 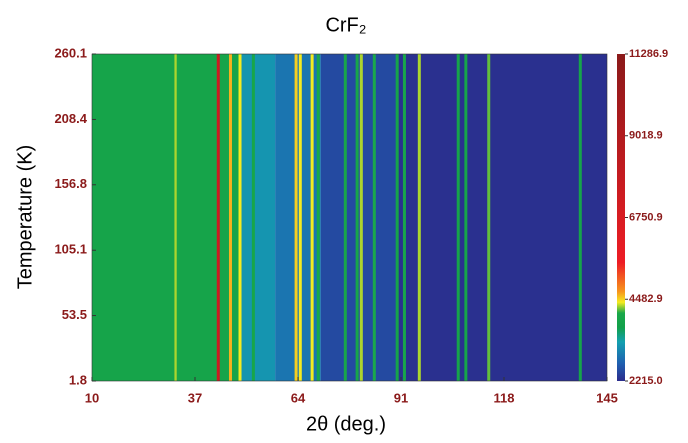 What do you see at coordinates (345, 25) in the screenshot?
I see `chart-title: CrF₂` at bounding box center [345, 25].